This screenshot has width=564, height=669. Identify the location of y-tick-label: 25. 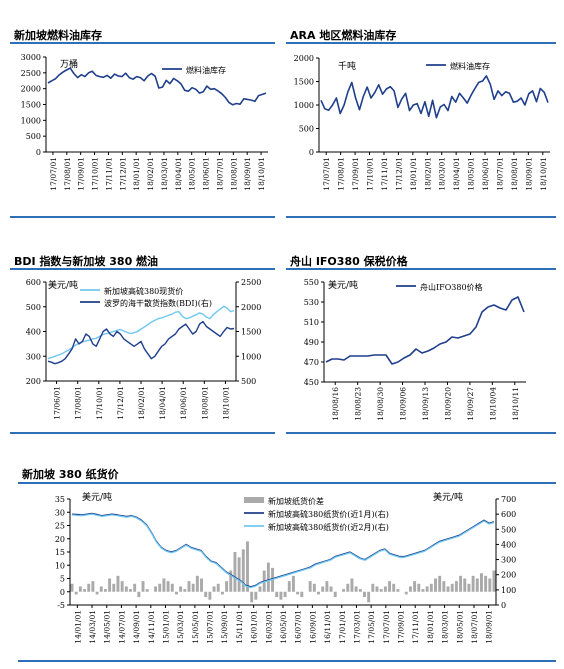
(60, 526).